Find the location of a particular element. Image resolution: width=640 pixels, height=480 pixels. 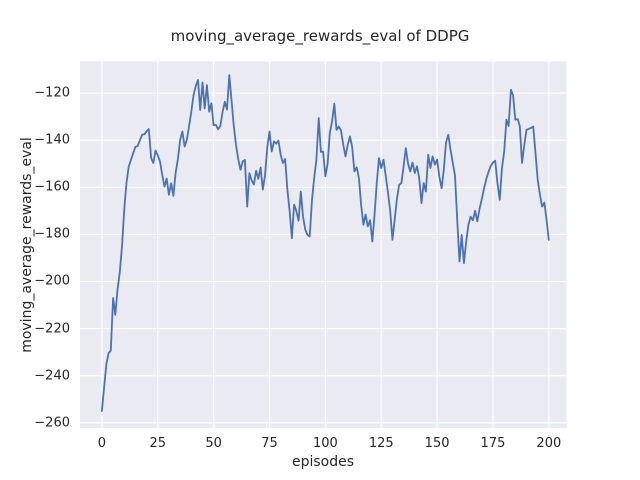

x-tick-label: 100 is located at coordinates (325, 443).